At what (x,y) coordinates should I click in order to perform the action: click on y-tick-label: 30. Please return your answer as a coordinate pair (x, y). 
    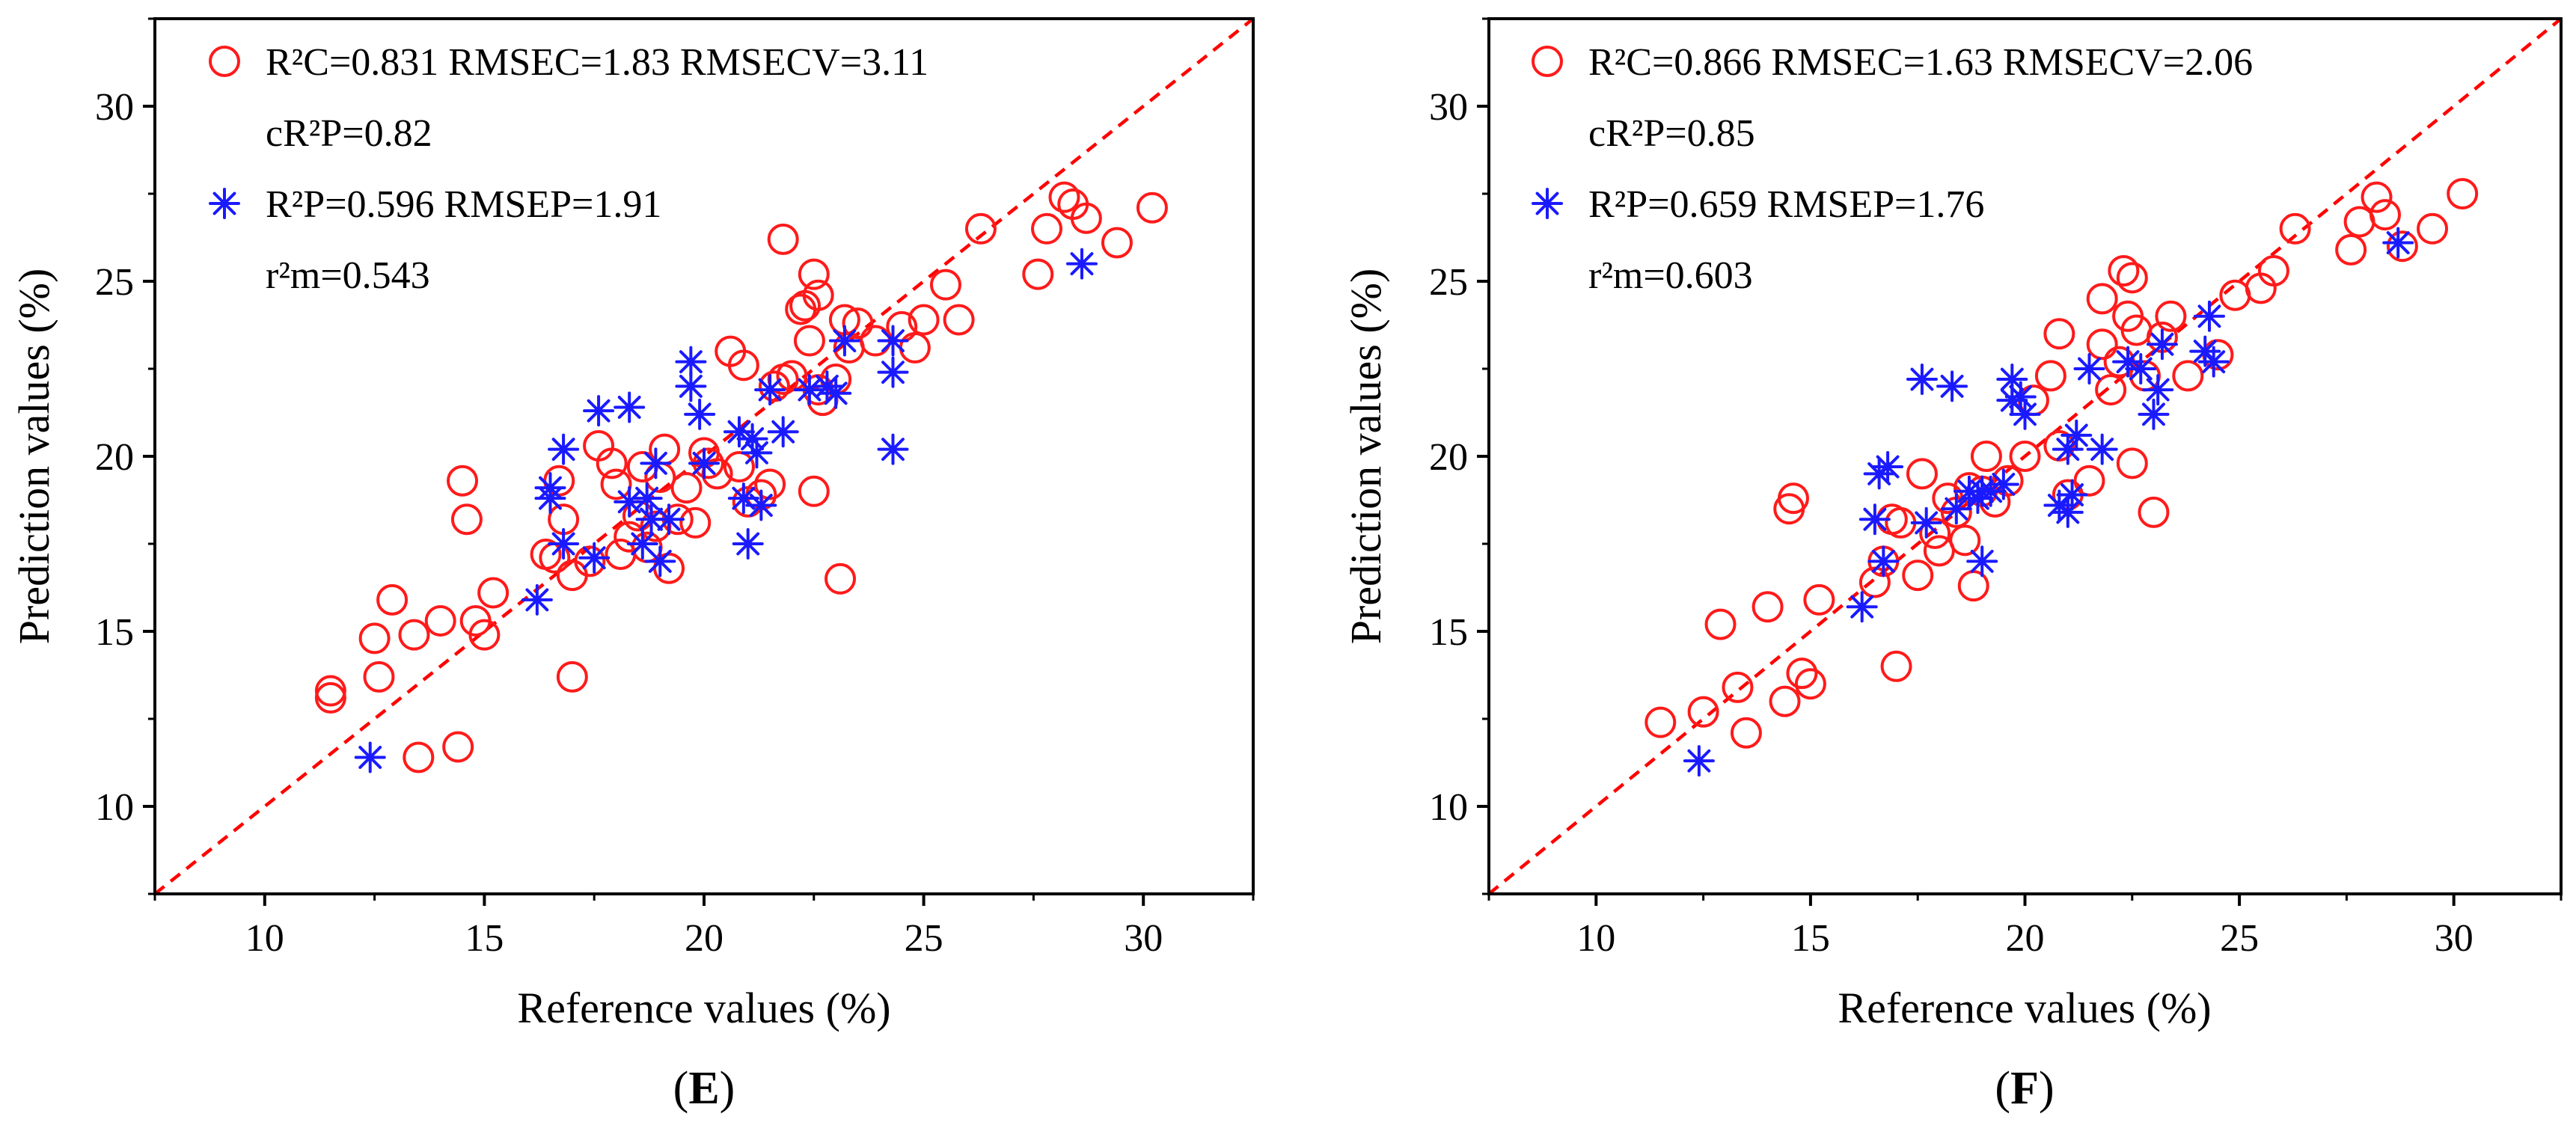
    Looking at the image, I should click on (114, 107).